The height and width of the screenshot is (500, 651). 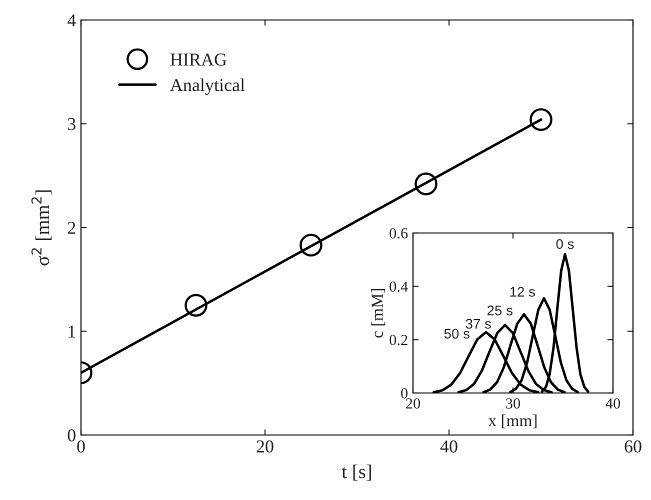 What do you see at coordinates (207, 86) in the screenshot?
I see `legend-label: Analytical` at bounding box center [207, 86].